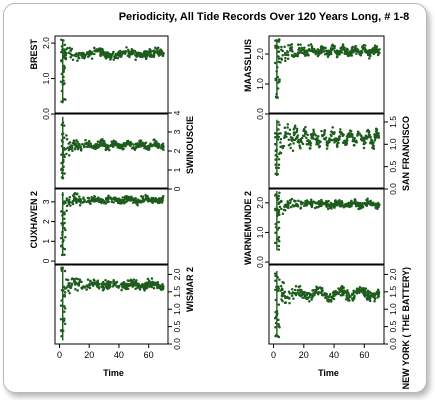  Describe the element at coordinates (190, 289) in the screenshot. I see `station-label: WISMAR 2` at that location.